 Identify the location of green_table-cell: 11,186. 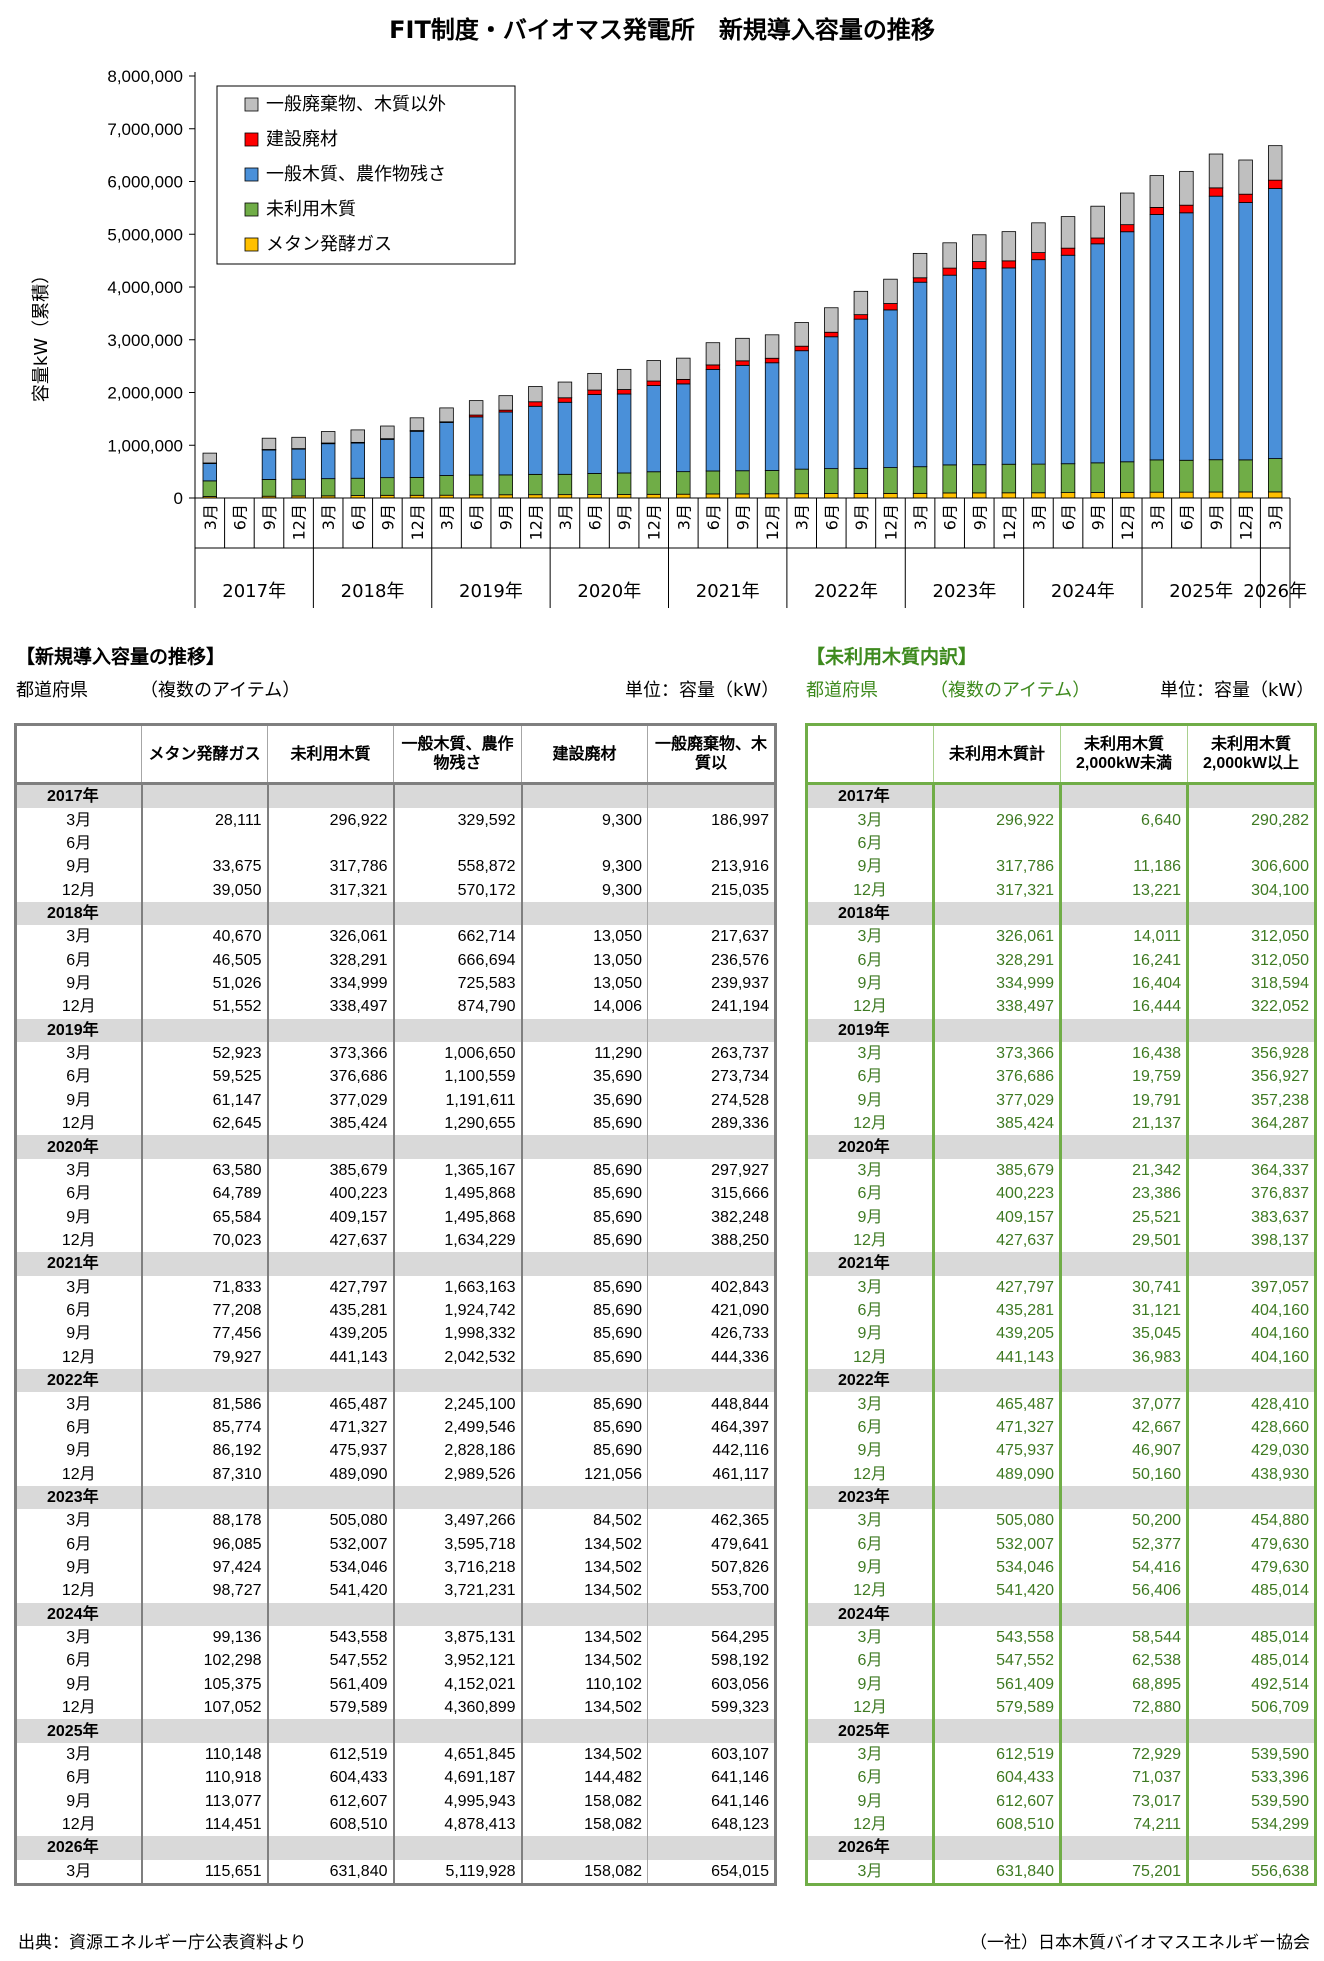
(1124, 867).